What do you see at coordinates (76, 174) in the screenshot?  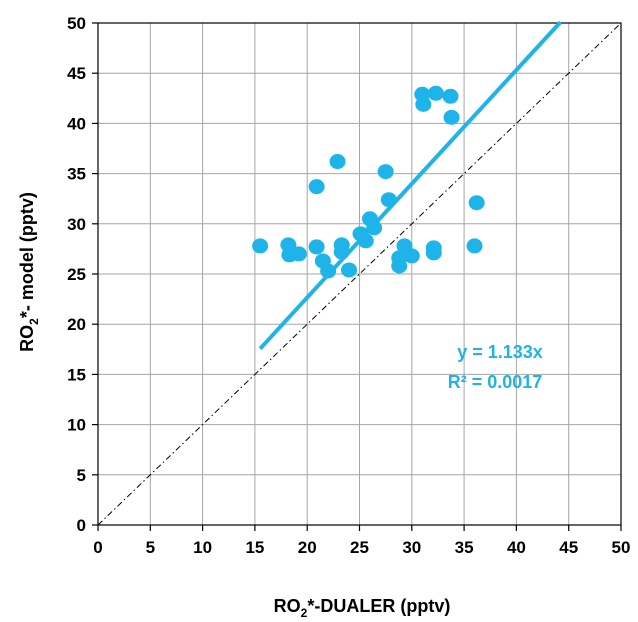 I see `y-tick-label: 35` at bounding box center [76, 174].